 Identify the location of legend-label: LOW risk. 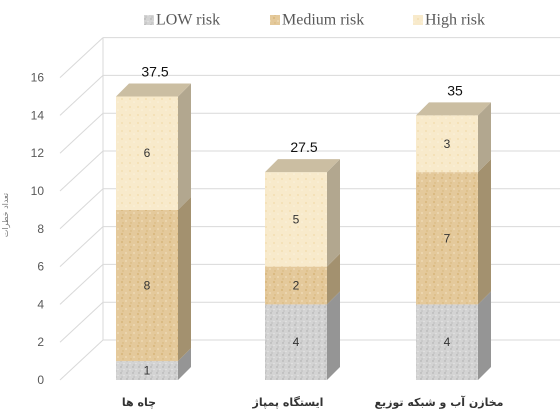
(188, 20).